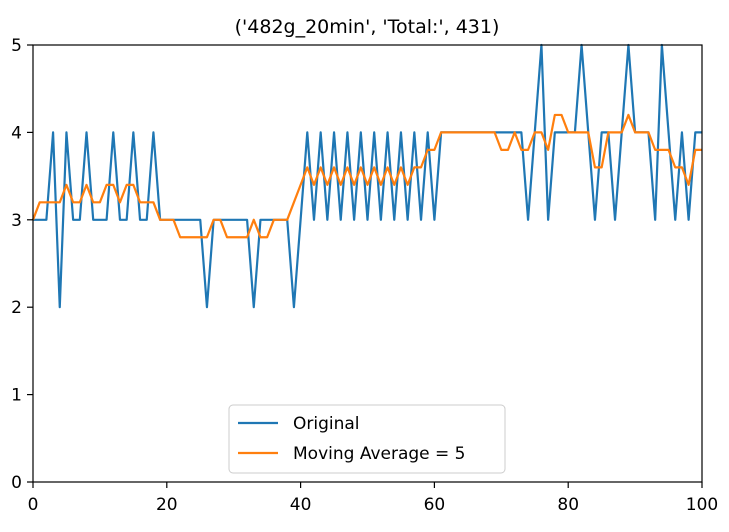  What do you see at coordinates (301, 505) in the screenshot?
I see `x-tick-label: 40` at bounding box center [301, 505].